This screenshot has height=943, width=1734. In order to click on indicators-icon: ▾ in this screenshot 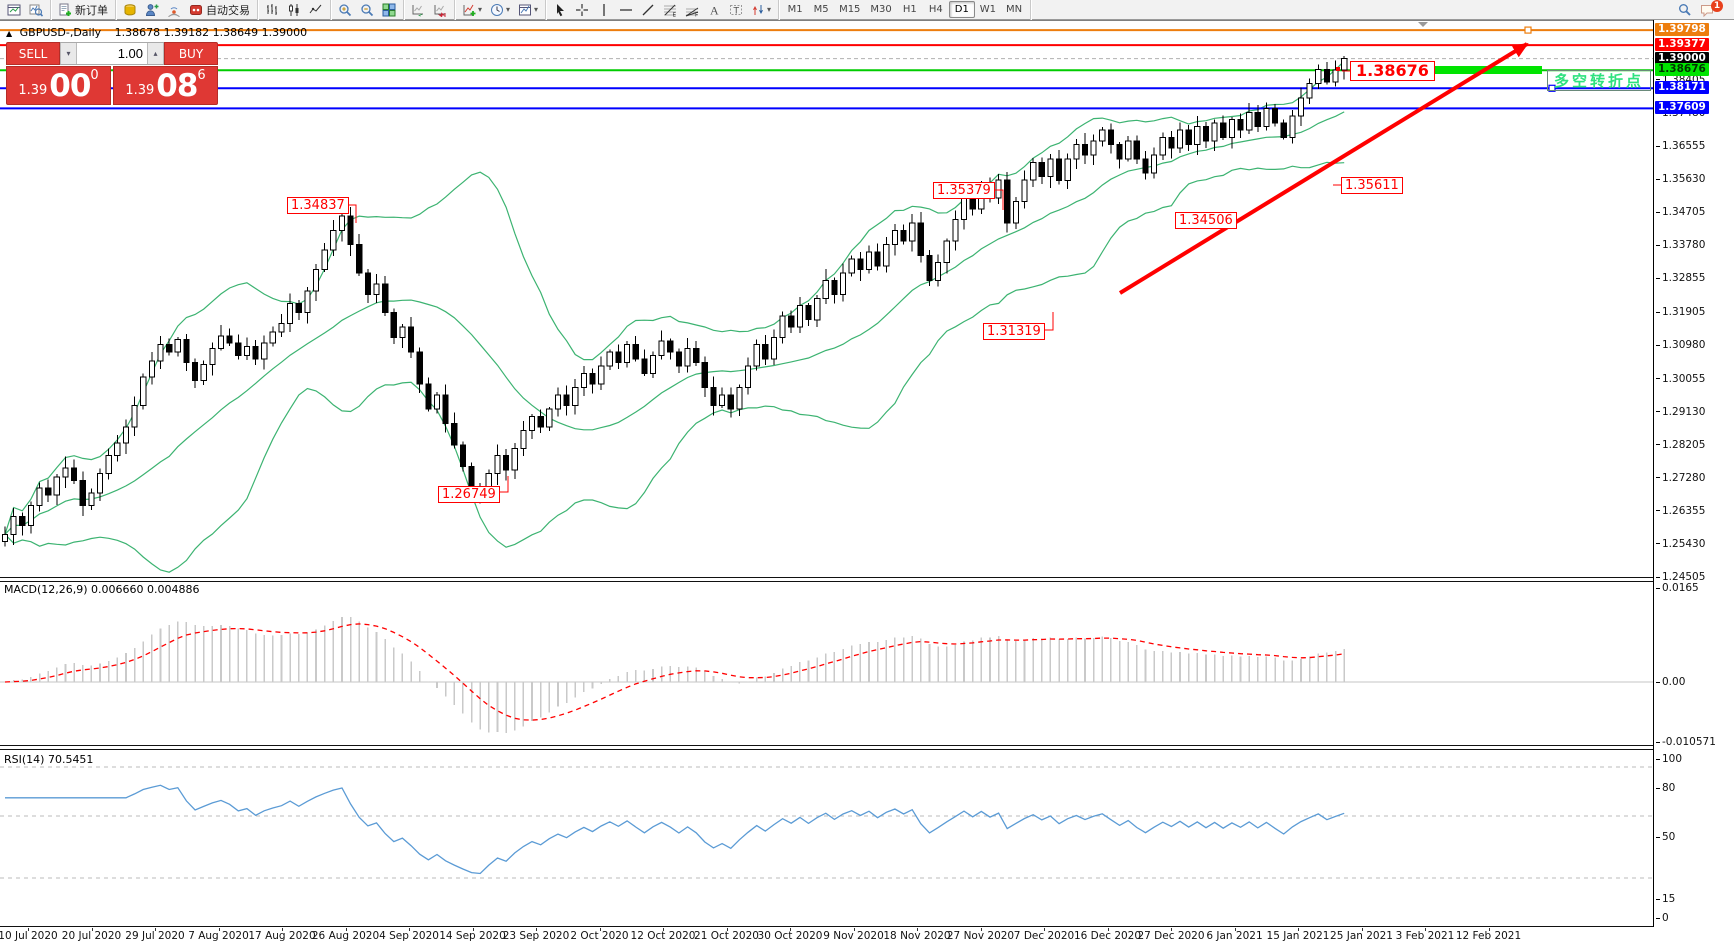, I will do `click(472, 10)`.